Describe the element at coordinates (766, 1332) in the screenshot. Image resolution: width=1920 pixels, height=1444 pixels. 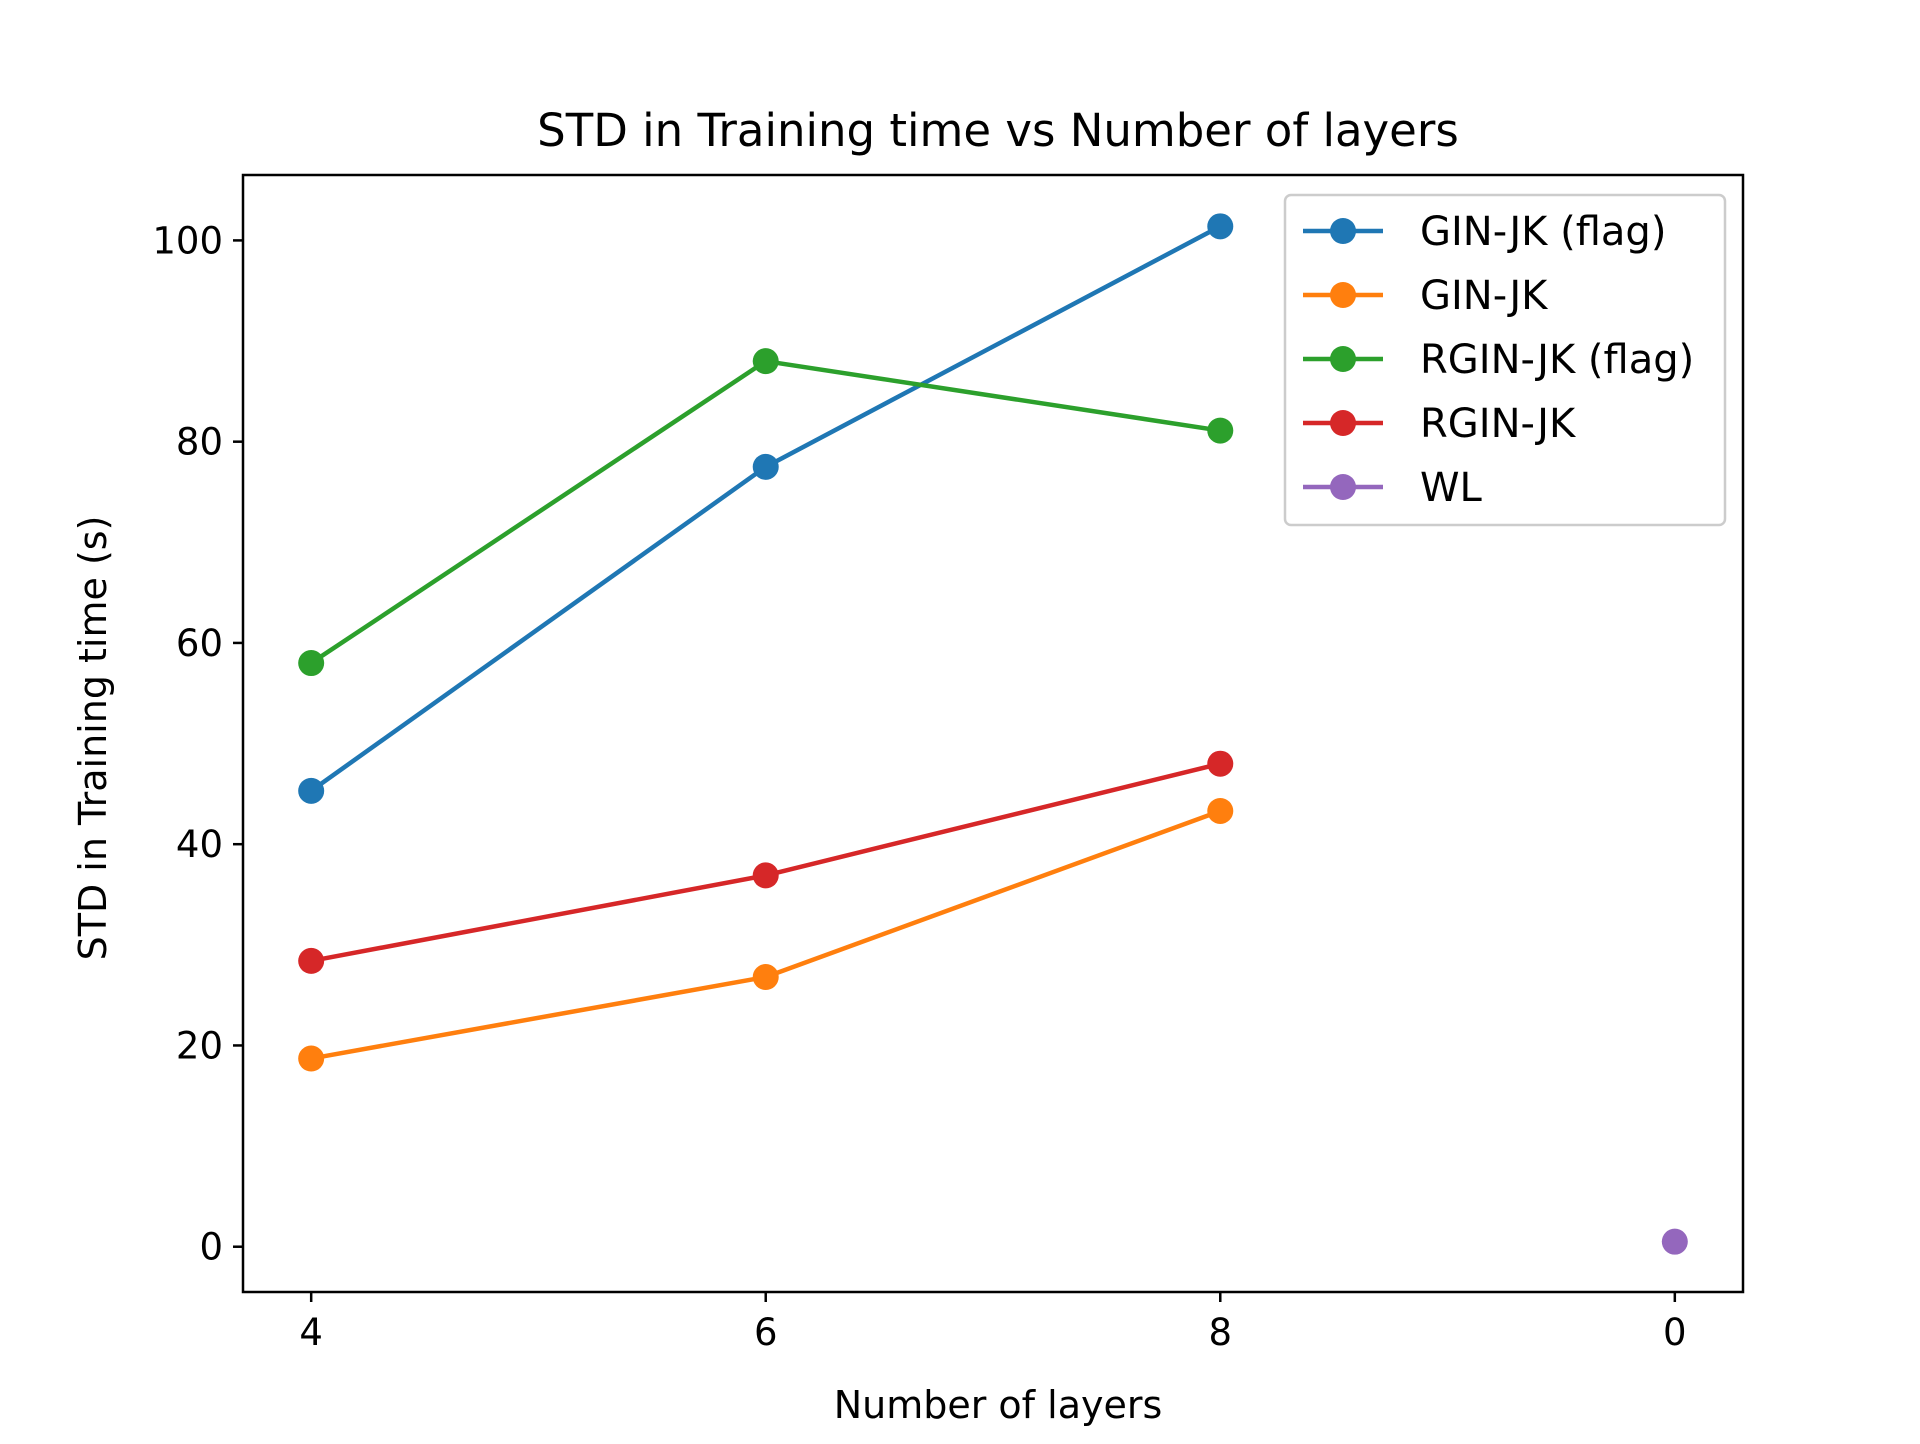
I see `x-tick-label: 6` at that location.